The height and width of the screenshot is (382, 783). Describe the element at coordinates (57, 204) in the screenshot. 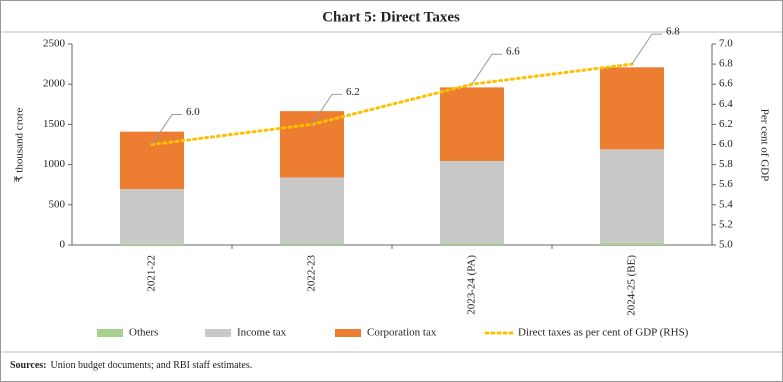

I see `y-tick-label: 500` at that location.